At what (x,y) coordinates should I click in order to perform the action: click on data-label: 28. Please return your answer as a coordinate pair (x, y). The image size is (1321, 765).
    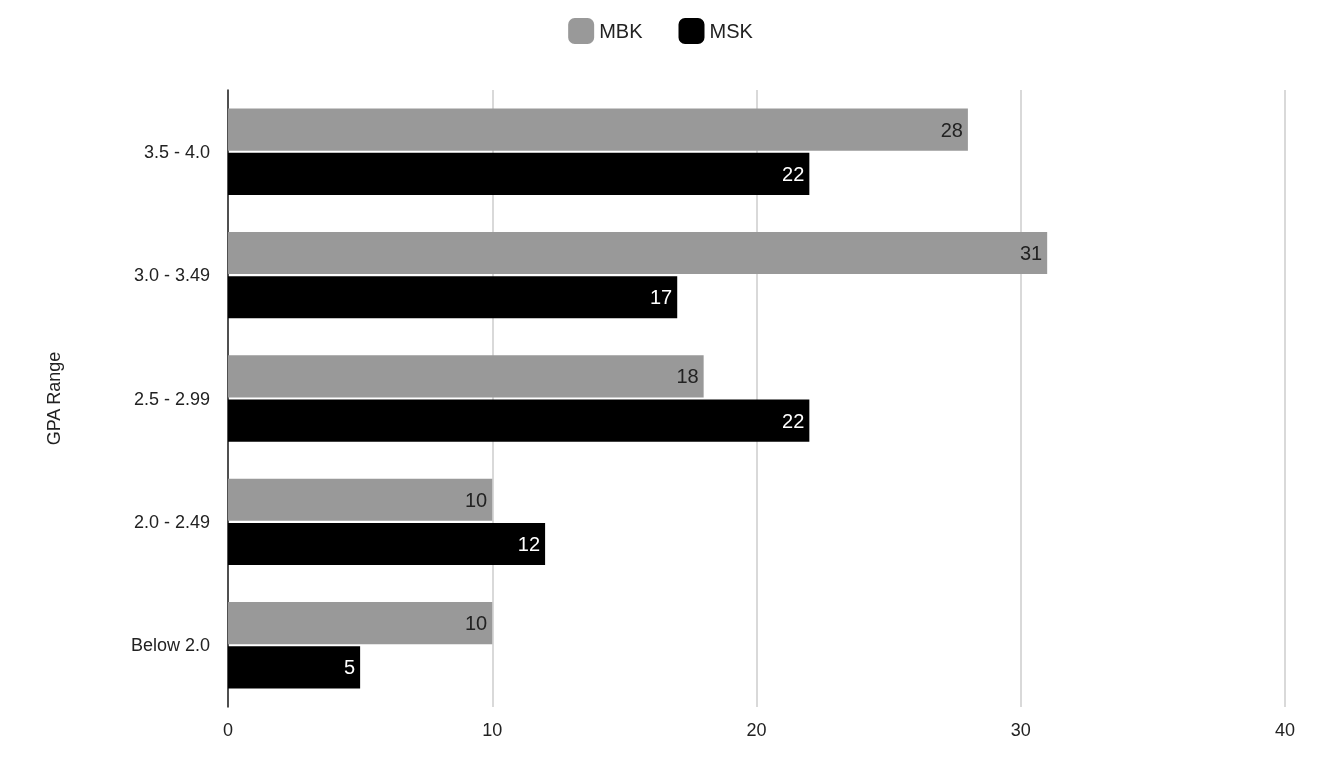
    Looking at the image, I should click on (951, 129).